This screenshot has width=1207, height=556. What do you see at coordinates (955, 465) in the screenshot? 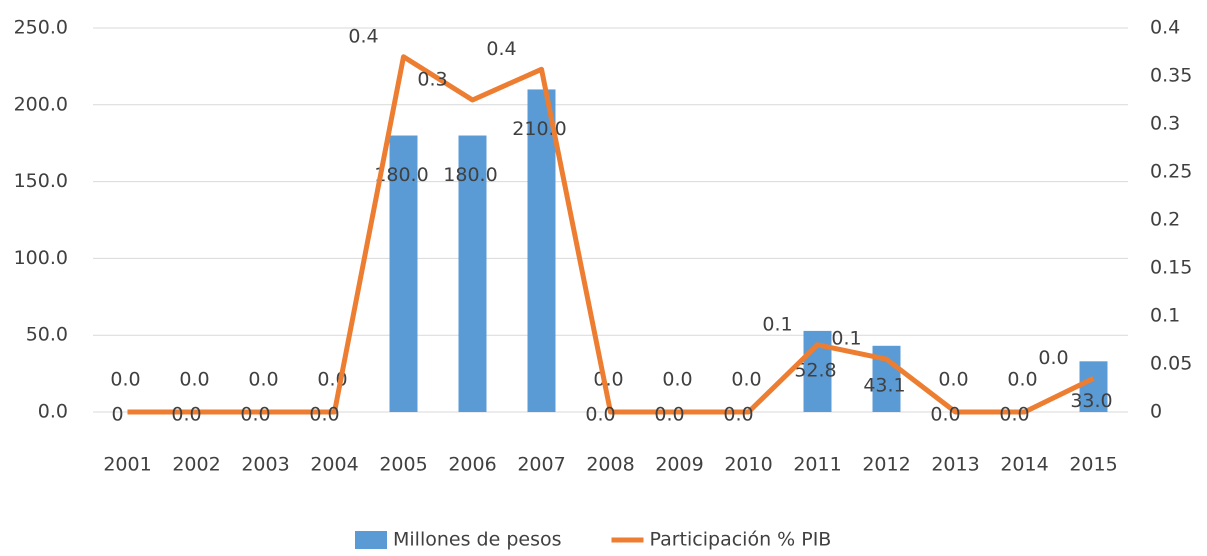
I see `x-tick-label: 2013` at bounding box center [955, 465].